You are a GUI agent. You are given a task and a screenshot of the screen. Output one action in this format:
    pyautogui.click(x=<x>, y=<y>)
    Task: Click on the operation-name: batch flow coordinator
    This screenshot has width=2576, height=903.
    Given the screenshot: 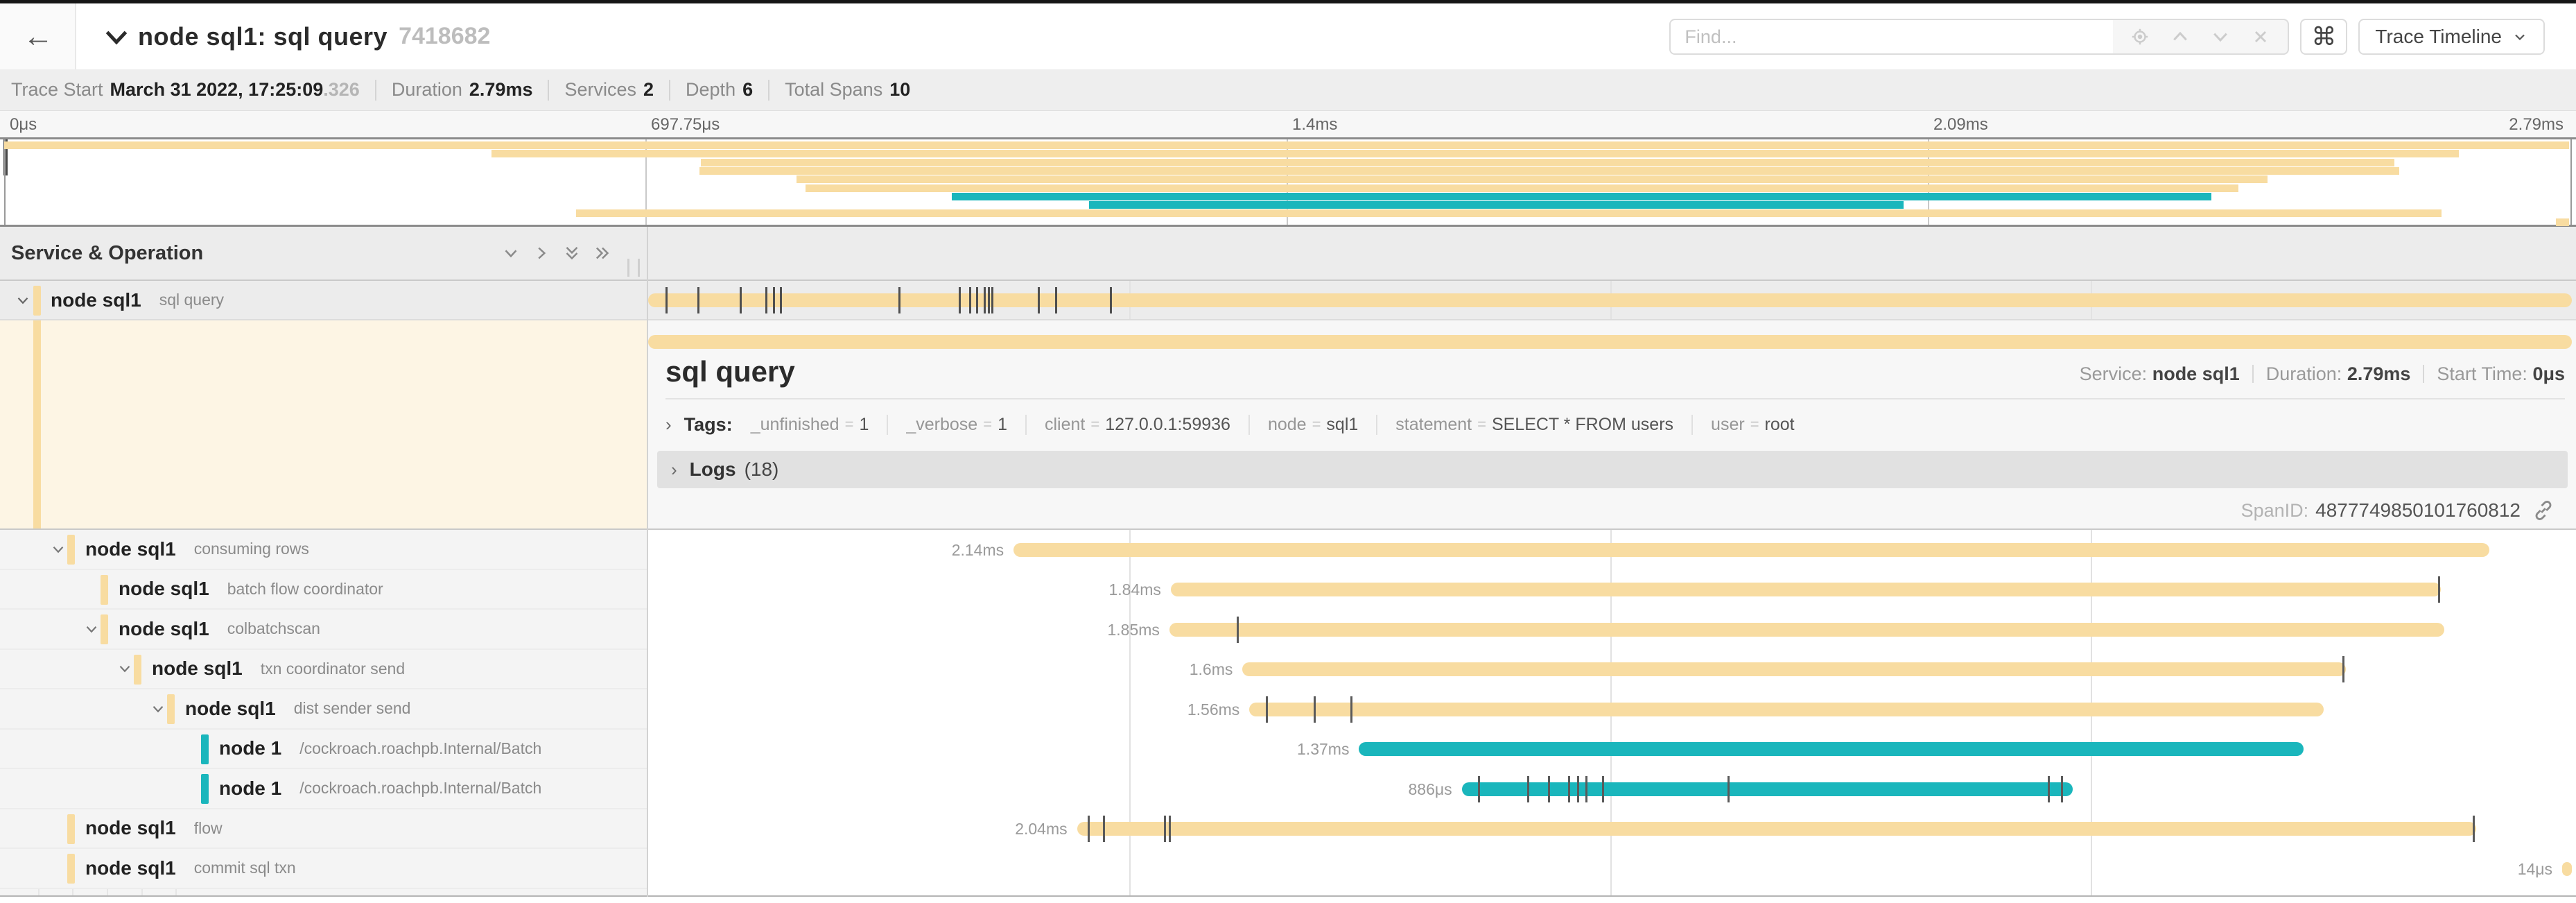 What is the action you would take?
    pyautogui.click(x=305, y=588)
    